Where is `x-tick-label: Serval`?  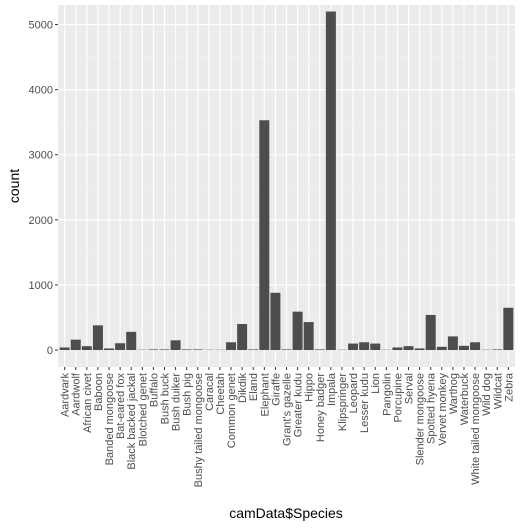 x-tick-label: Serval is located at coordinates (410, 388).